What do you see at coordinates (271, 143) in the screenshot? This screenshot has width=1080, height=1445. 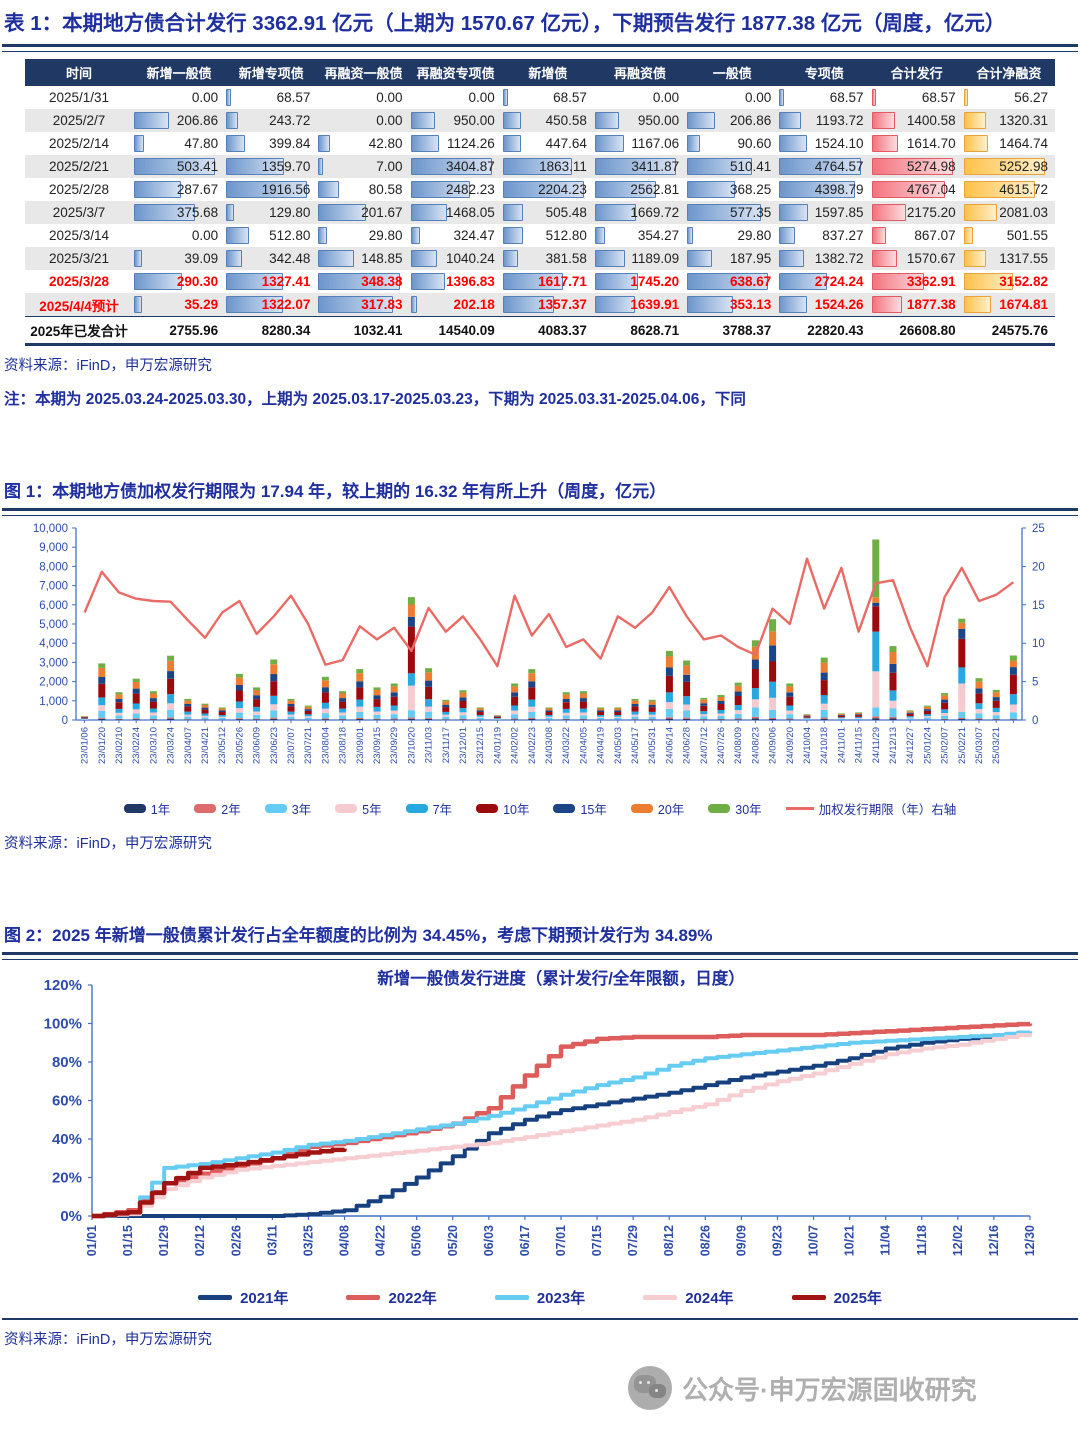 I see `cell: 399.84` at bounding box center [271, 143].